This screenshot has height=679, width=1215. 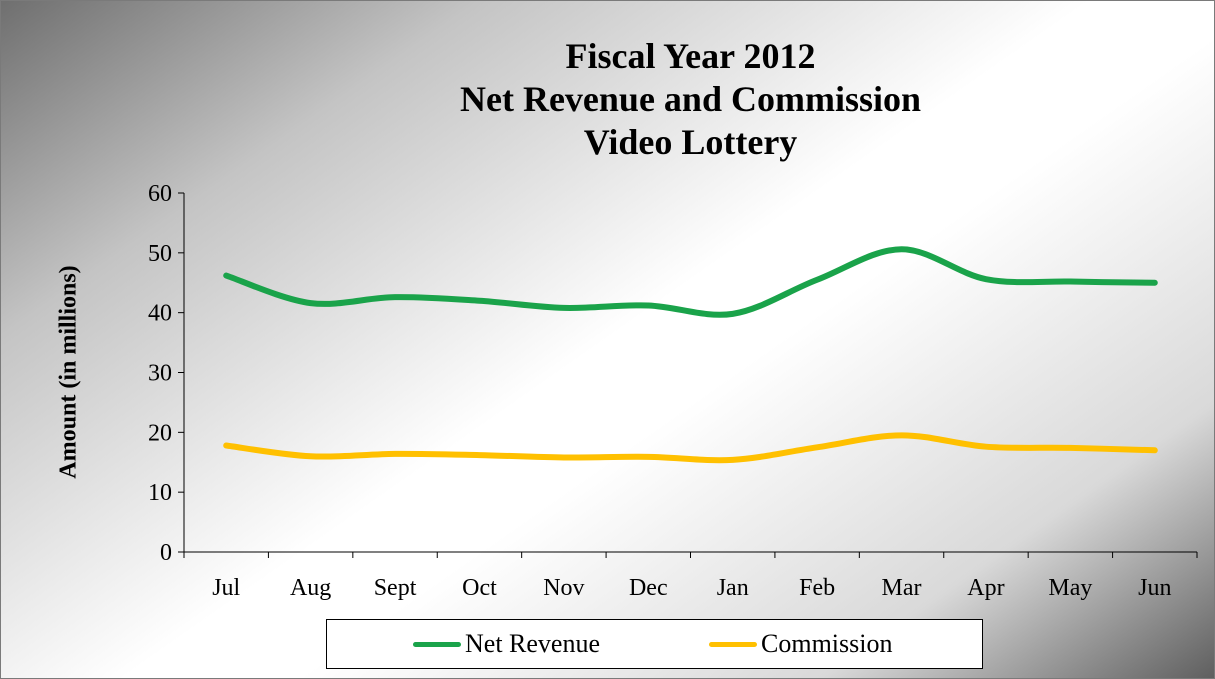 What do you see at coordinates (827, 643) in the screenshot?
I see `legend-label-commission: Commission` at bounding box center [827, 643].